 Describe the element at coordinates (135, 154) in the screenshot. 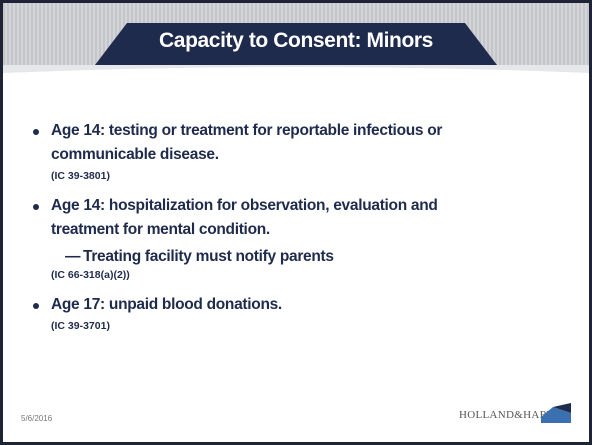

I see `bullet-text: communicable disease.` at that location.